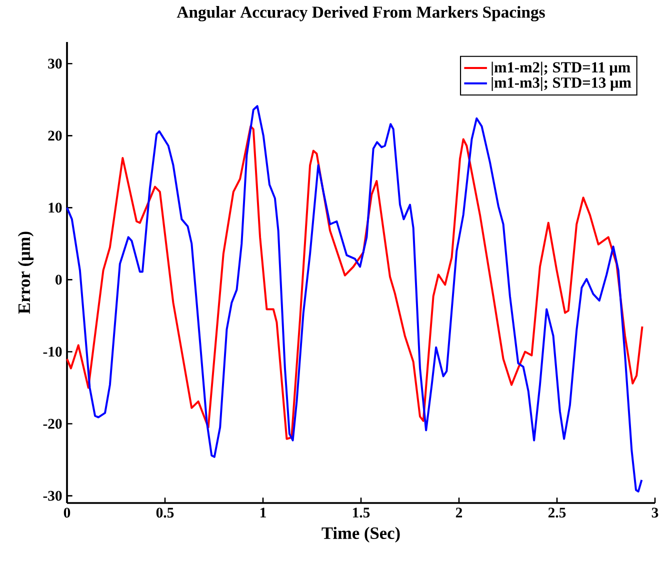  What do you see at coordinates (55, 207) in the screenshot?
I see `y-tick-label: 10` at bounding box center [55, 207].